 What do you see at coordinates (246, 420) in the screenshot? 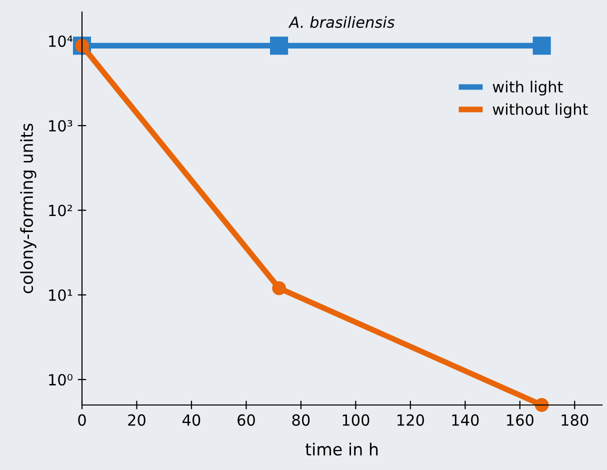
I see `x-tick-label: 60` at bounding box center [246, 420].